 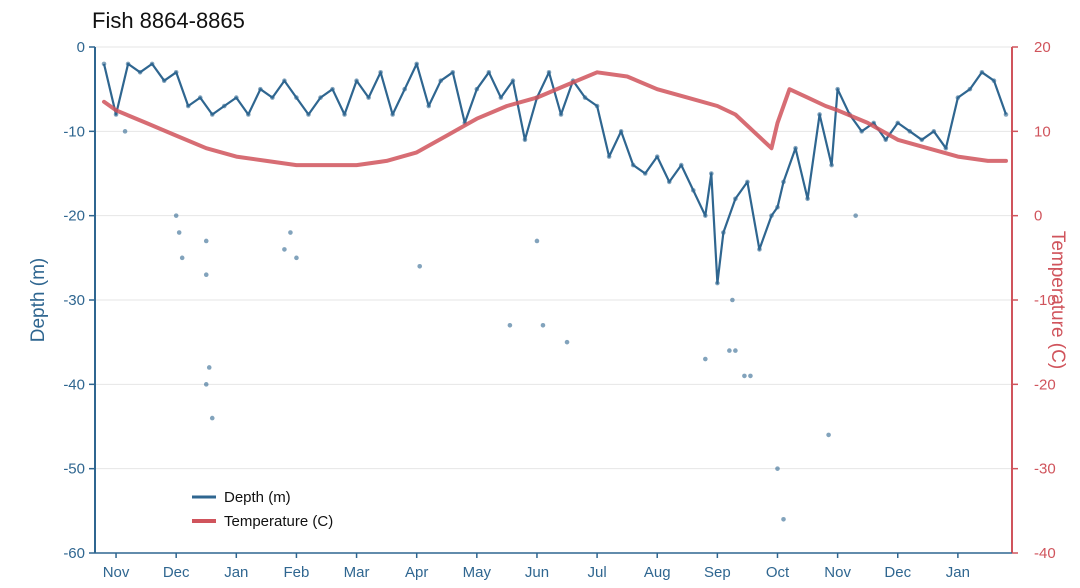 What do you see at coordinates (168, 20) in the screenshot?
I see `chart-title: Fish 8864-8865` at bounding box center [168, 20].